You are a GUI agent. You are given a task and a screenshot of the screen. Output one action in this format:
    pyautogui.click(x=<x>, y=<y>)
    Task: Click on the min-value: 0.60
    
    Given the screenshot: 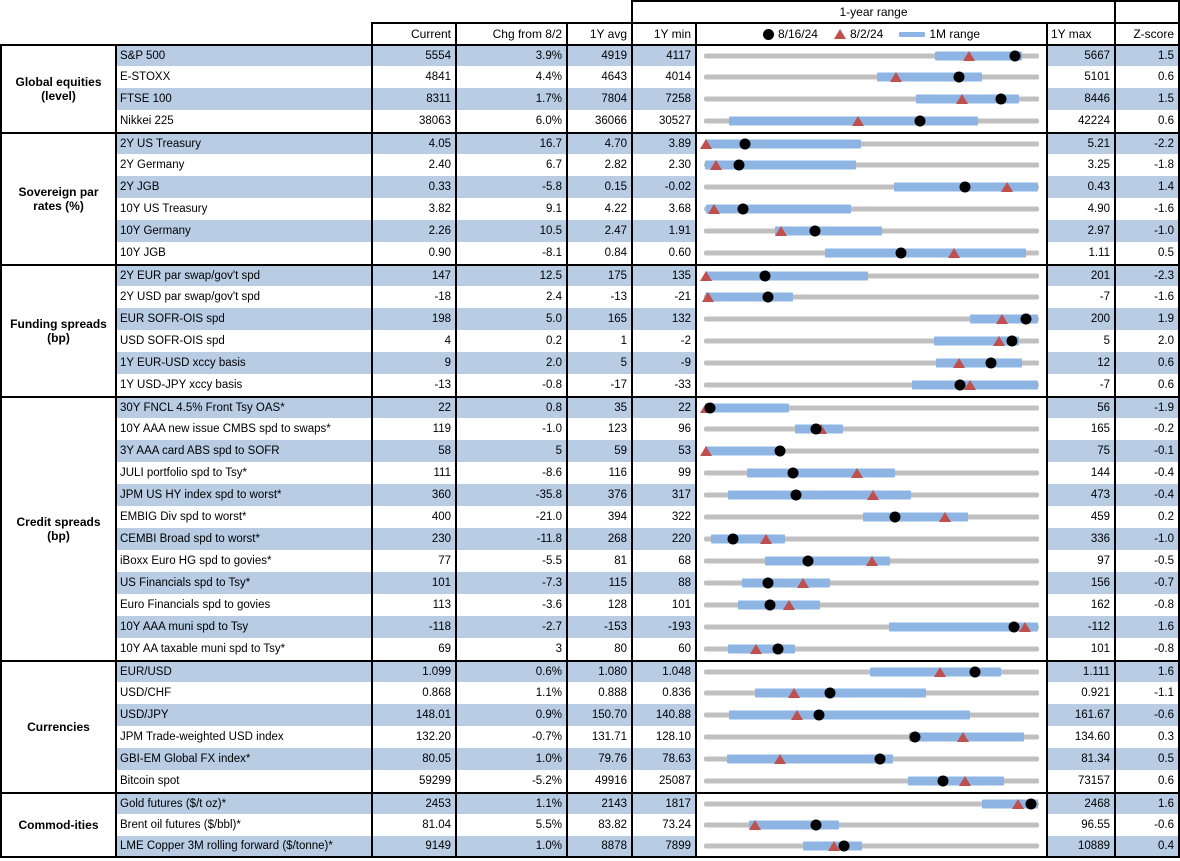 What is the action you would take?
    pyautogui.click(x=663, y=253)
    